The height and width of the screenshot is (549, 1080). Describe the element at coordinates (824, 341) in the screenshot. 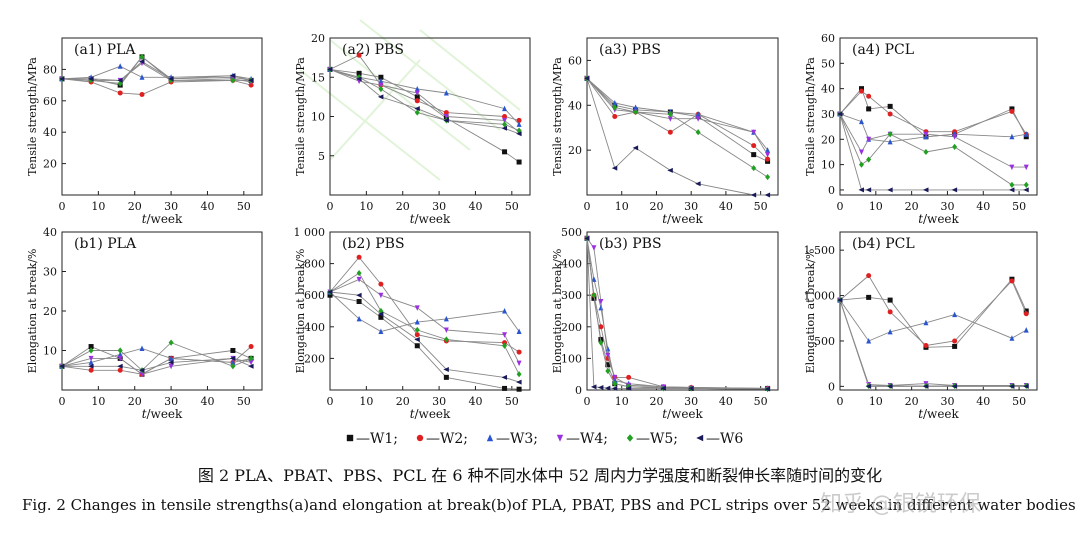

I see `y-tick-label: 500` at that location.